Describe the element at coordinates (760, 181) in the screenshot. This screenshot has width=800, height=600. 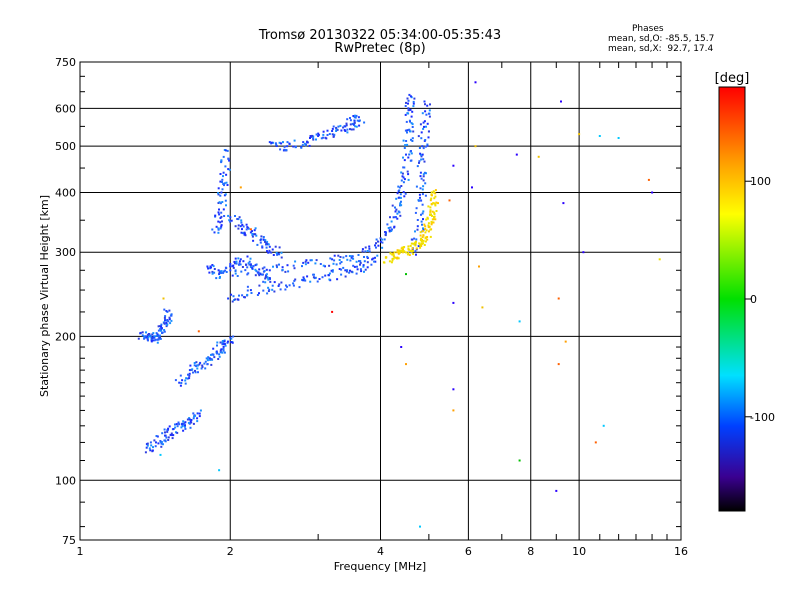
I see `colorbar-tick-label: 100` at that location.